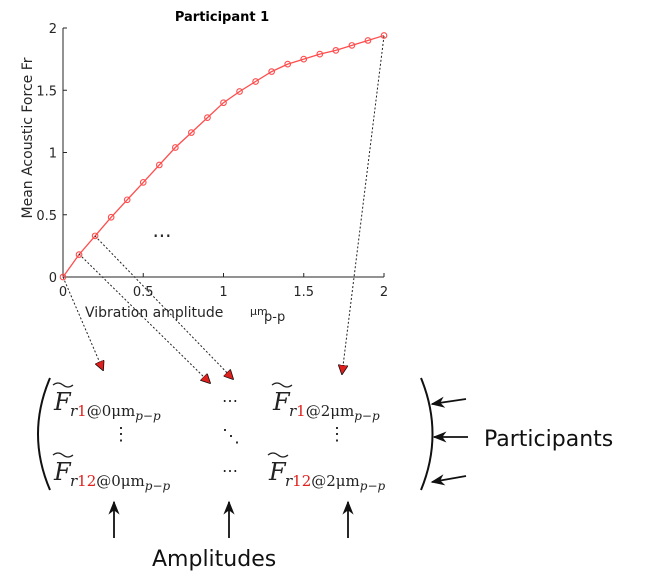  I want to click on matrix-entry-r1c1: F r1@0μmp−p, so click(106, 402).